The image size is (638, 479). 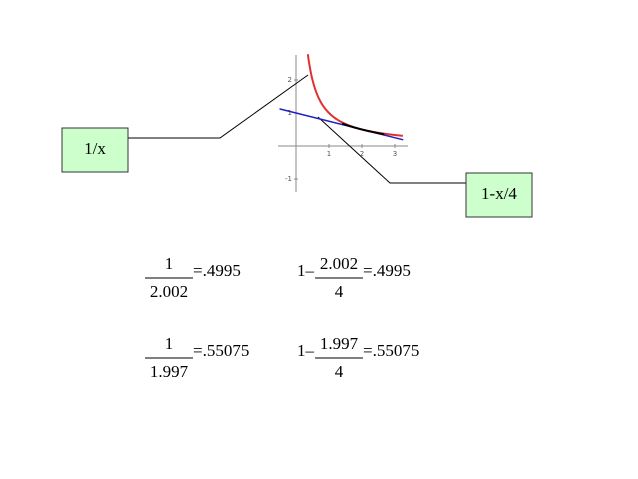 I want to click on graph-area, so click(x=297, y=122).